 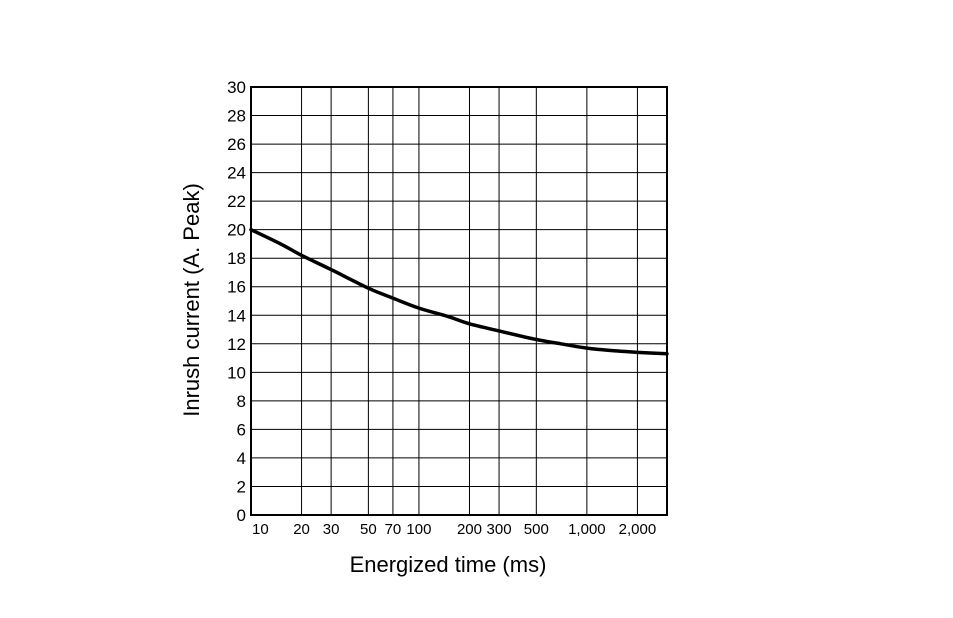 I want to click on x-tick-label: 2,000, so click(x=638, y=529).